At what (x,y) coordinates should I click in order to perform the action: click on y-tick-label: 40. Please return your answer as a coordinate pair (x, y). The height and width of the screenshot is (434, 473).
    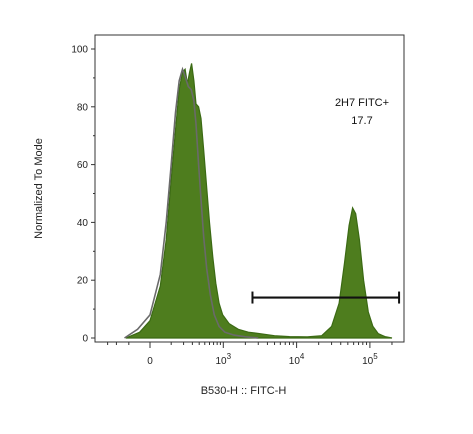
    Looking at the image, I should click on (83, 223).